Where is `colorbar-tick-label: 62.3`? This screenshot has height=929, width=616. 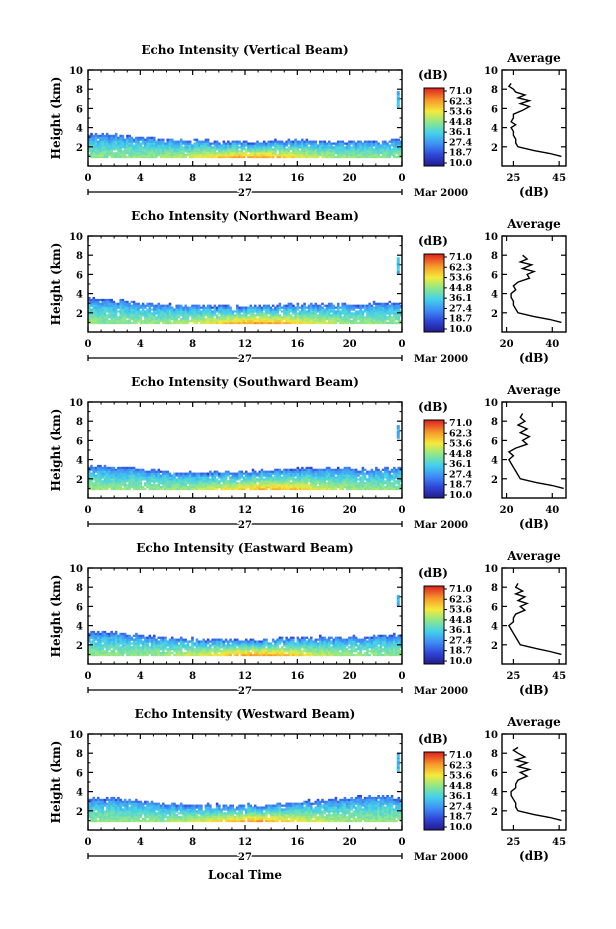
colorbar-tick-label: 62.3 is located at coordinates (460, 101).